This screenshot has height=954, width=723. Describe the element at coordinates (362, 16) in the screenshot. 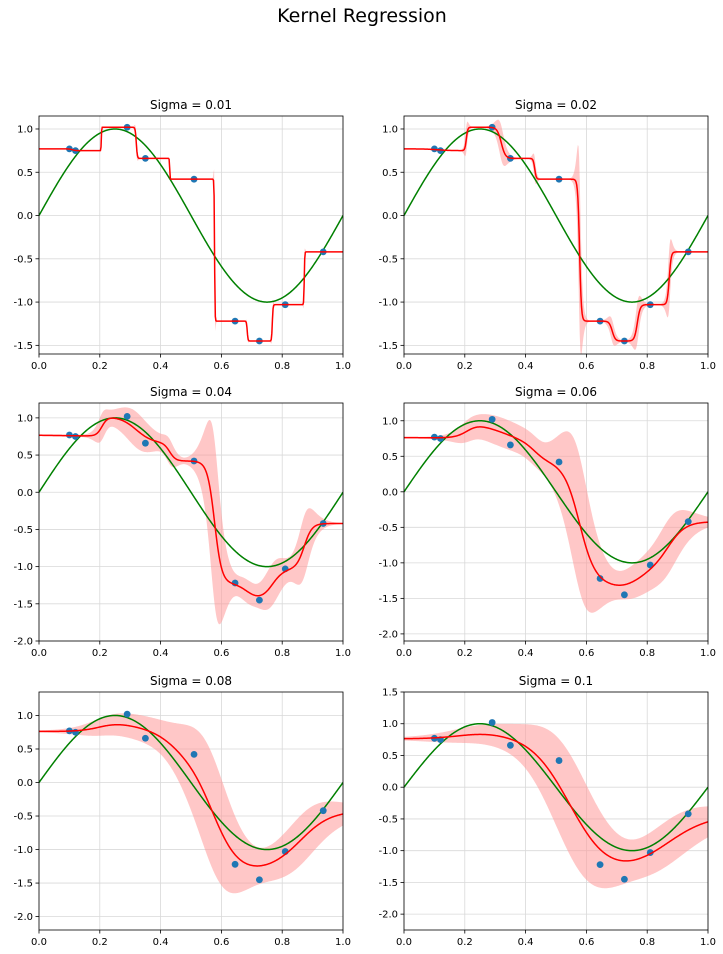

I see `figure-title: Kernel Regression` at that location.